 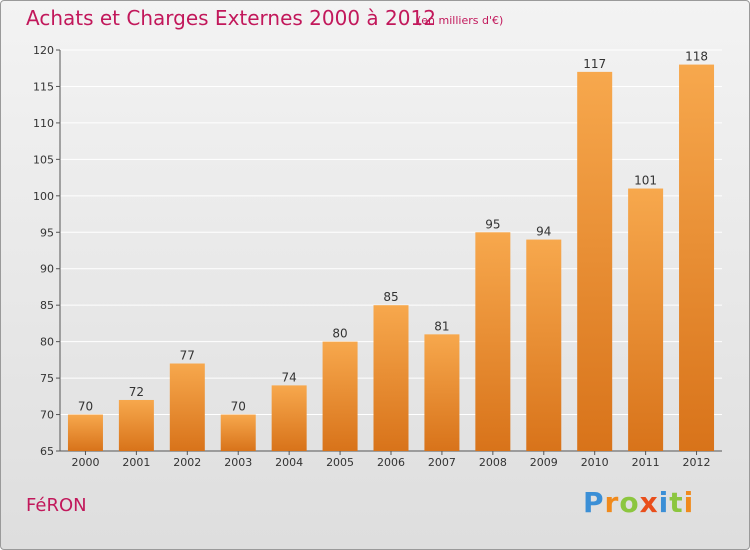 What do you see at coordinates (47, 269) in the screenshot?
I see `y-tick-label: 90` at bounding box center [47, 269].